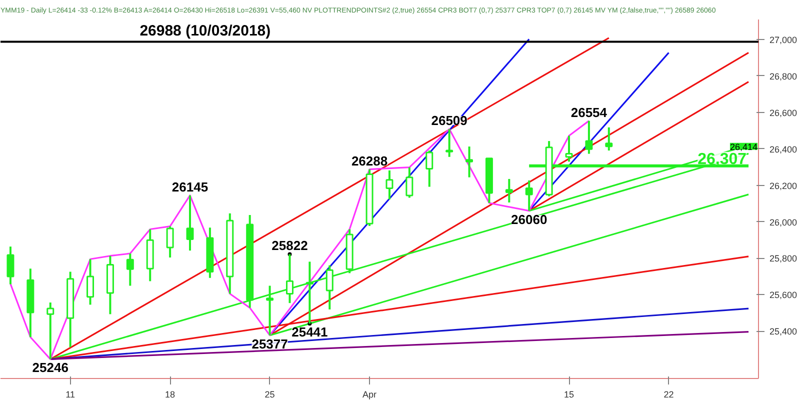 The height and width of the screenshot is (402, 800). I want to click on legend-label: 26,307, so click(722, 159).